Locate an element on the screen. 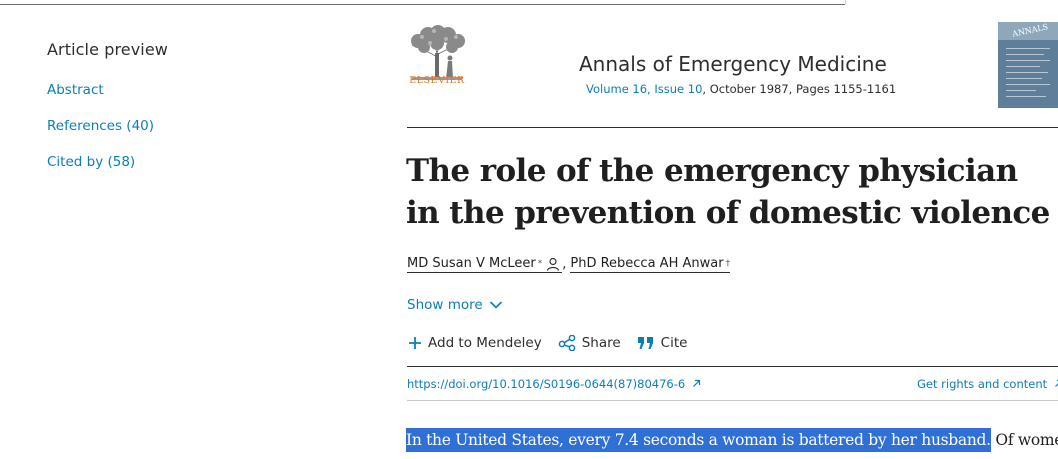  elsevier-tree-logo is located at coordinates (437, 55).